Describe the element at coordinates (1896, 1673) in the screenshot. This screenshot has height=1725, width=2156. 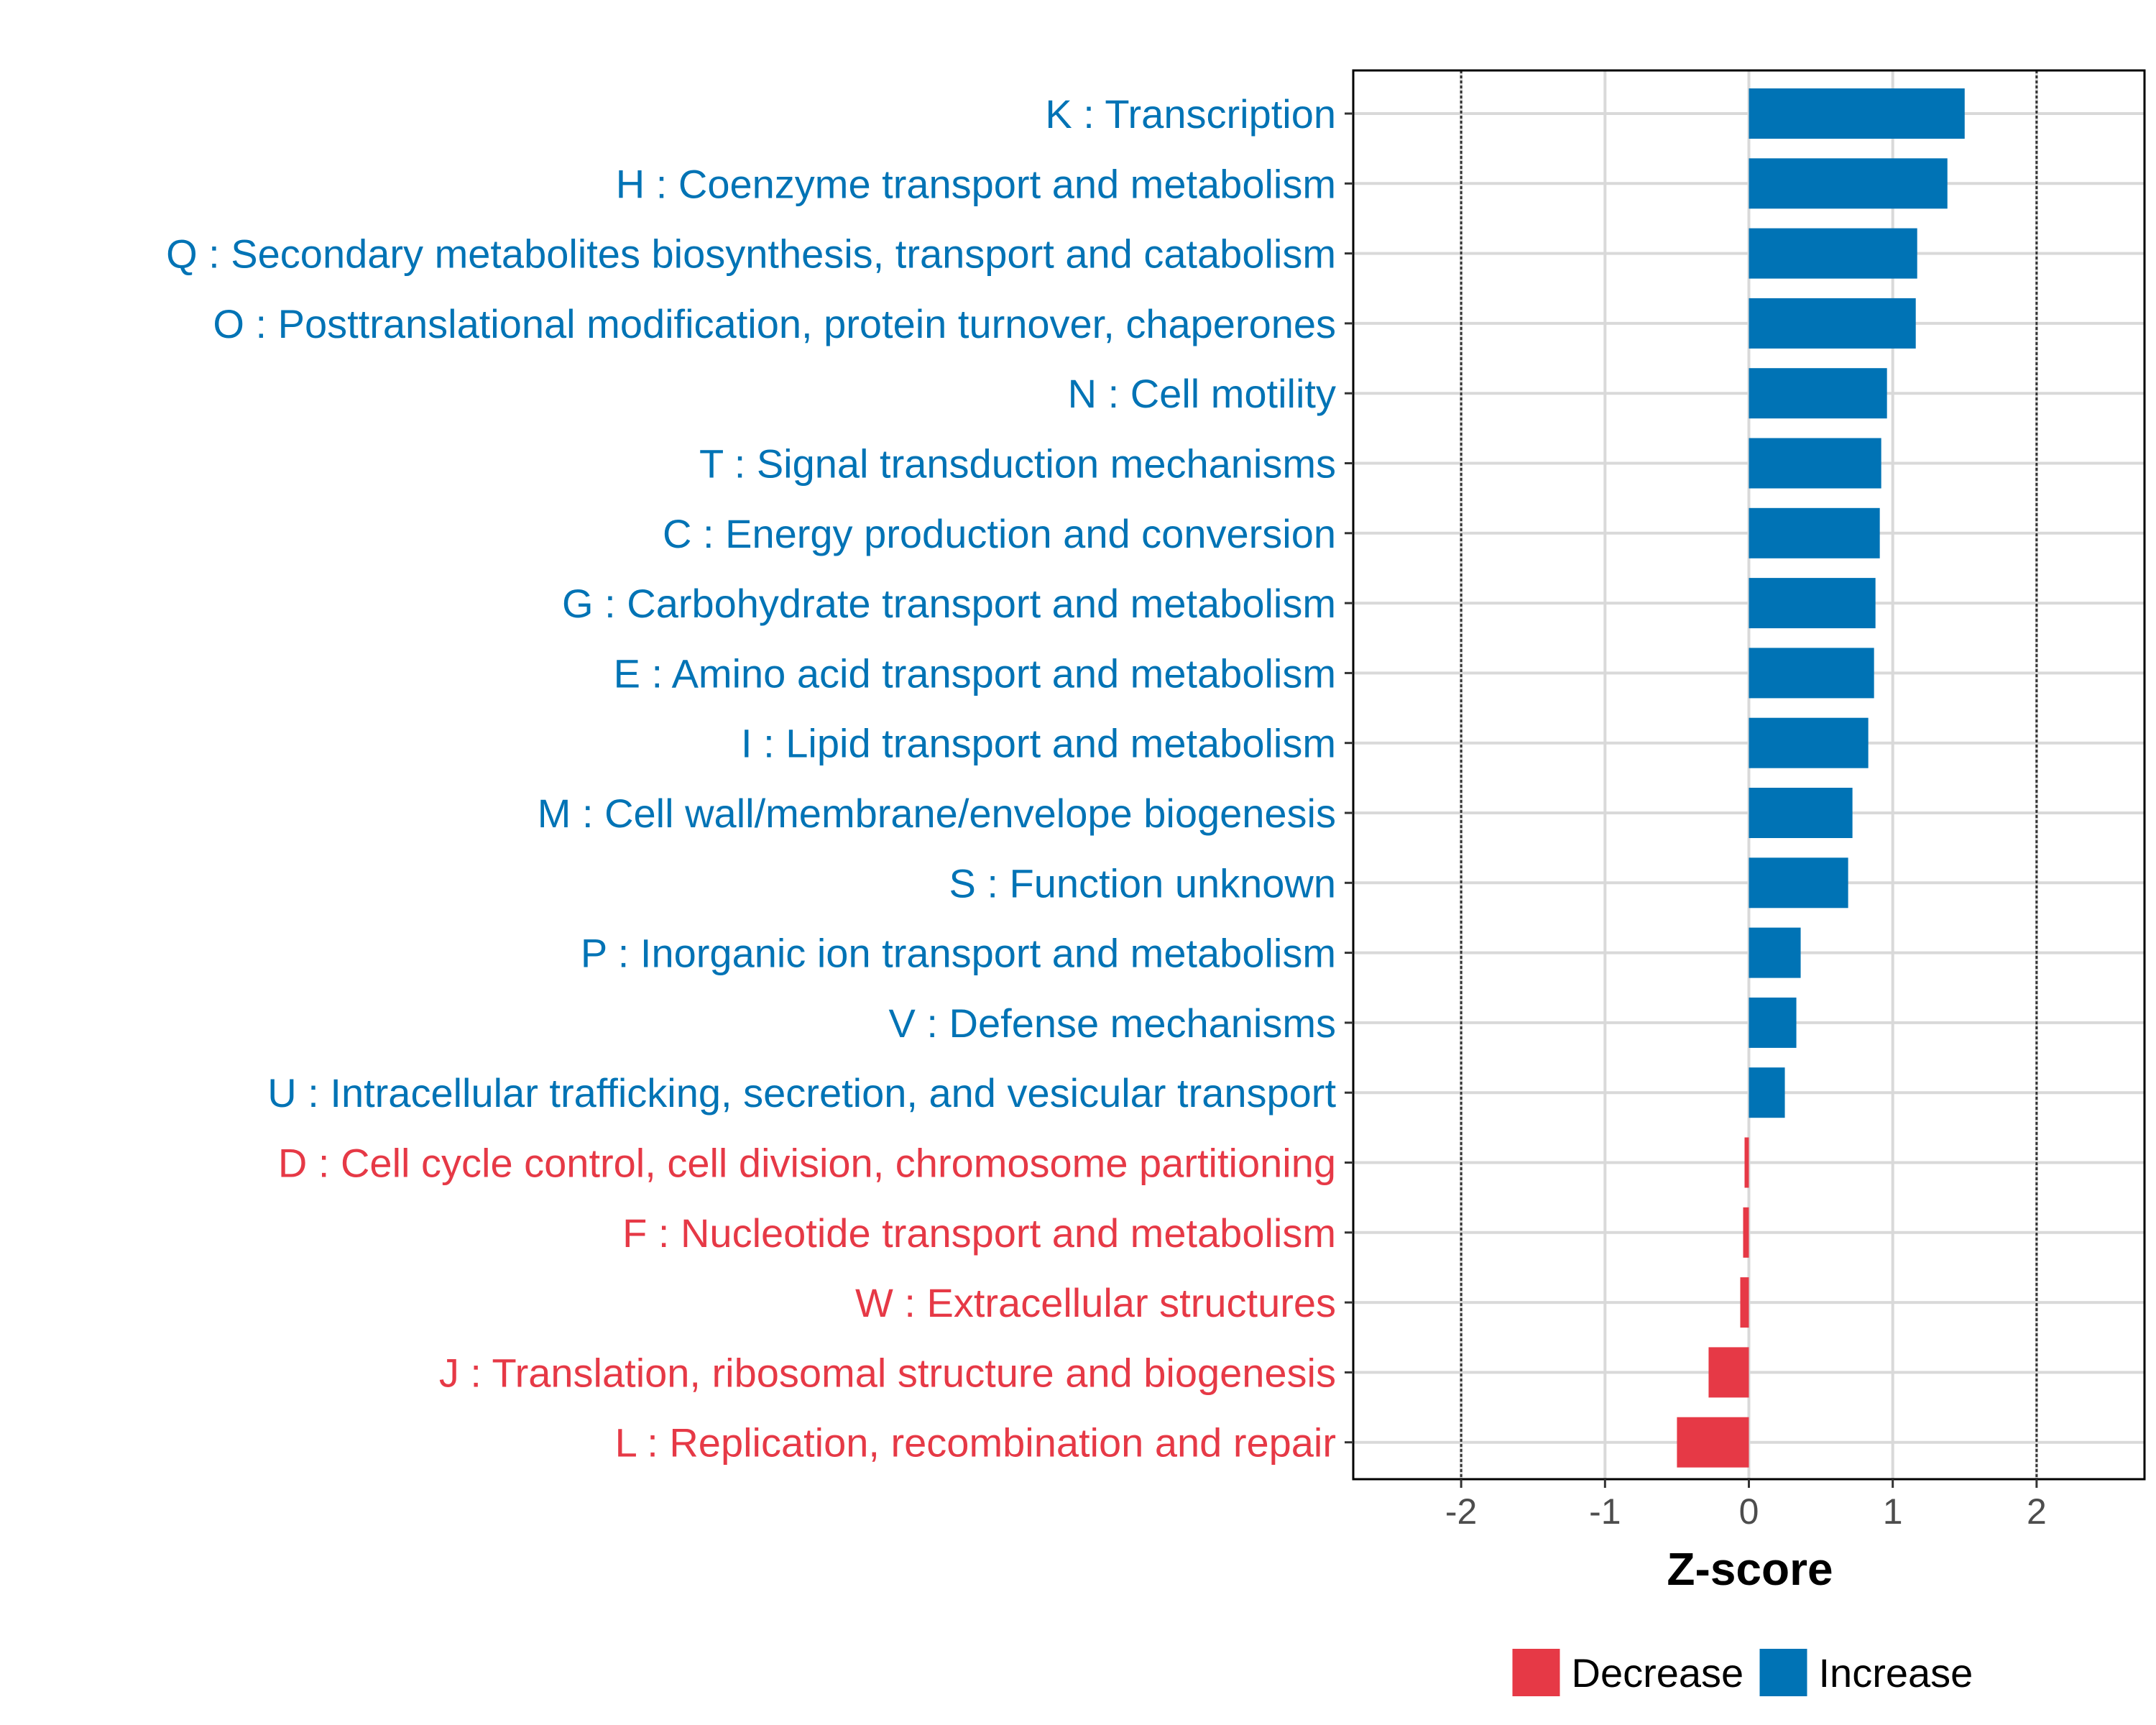
I see `legend-label-increase: Increase` at that location.